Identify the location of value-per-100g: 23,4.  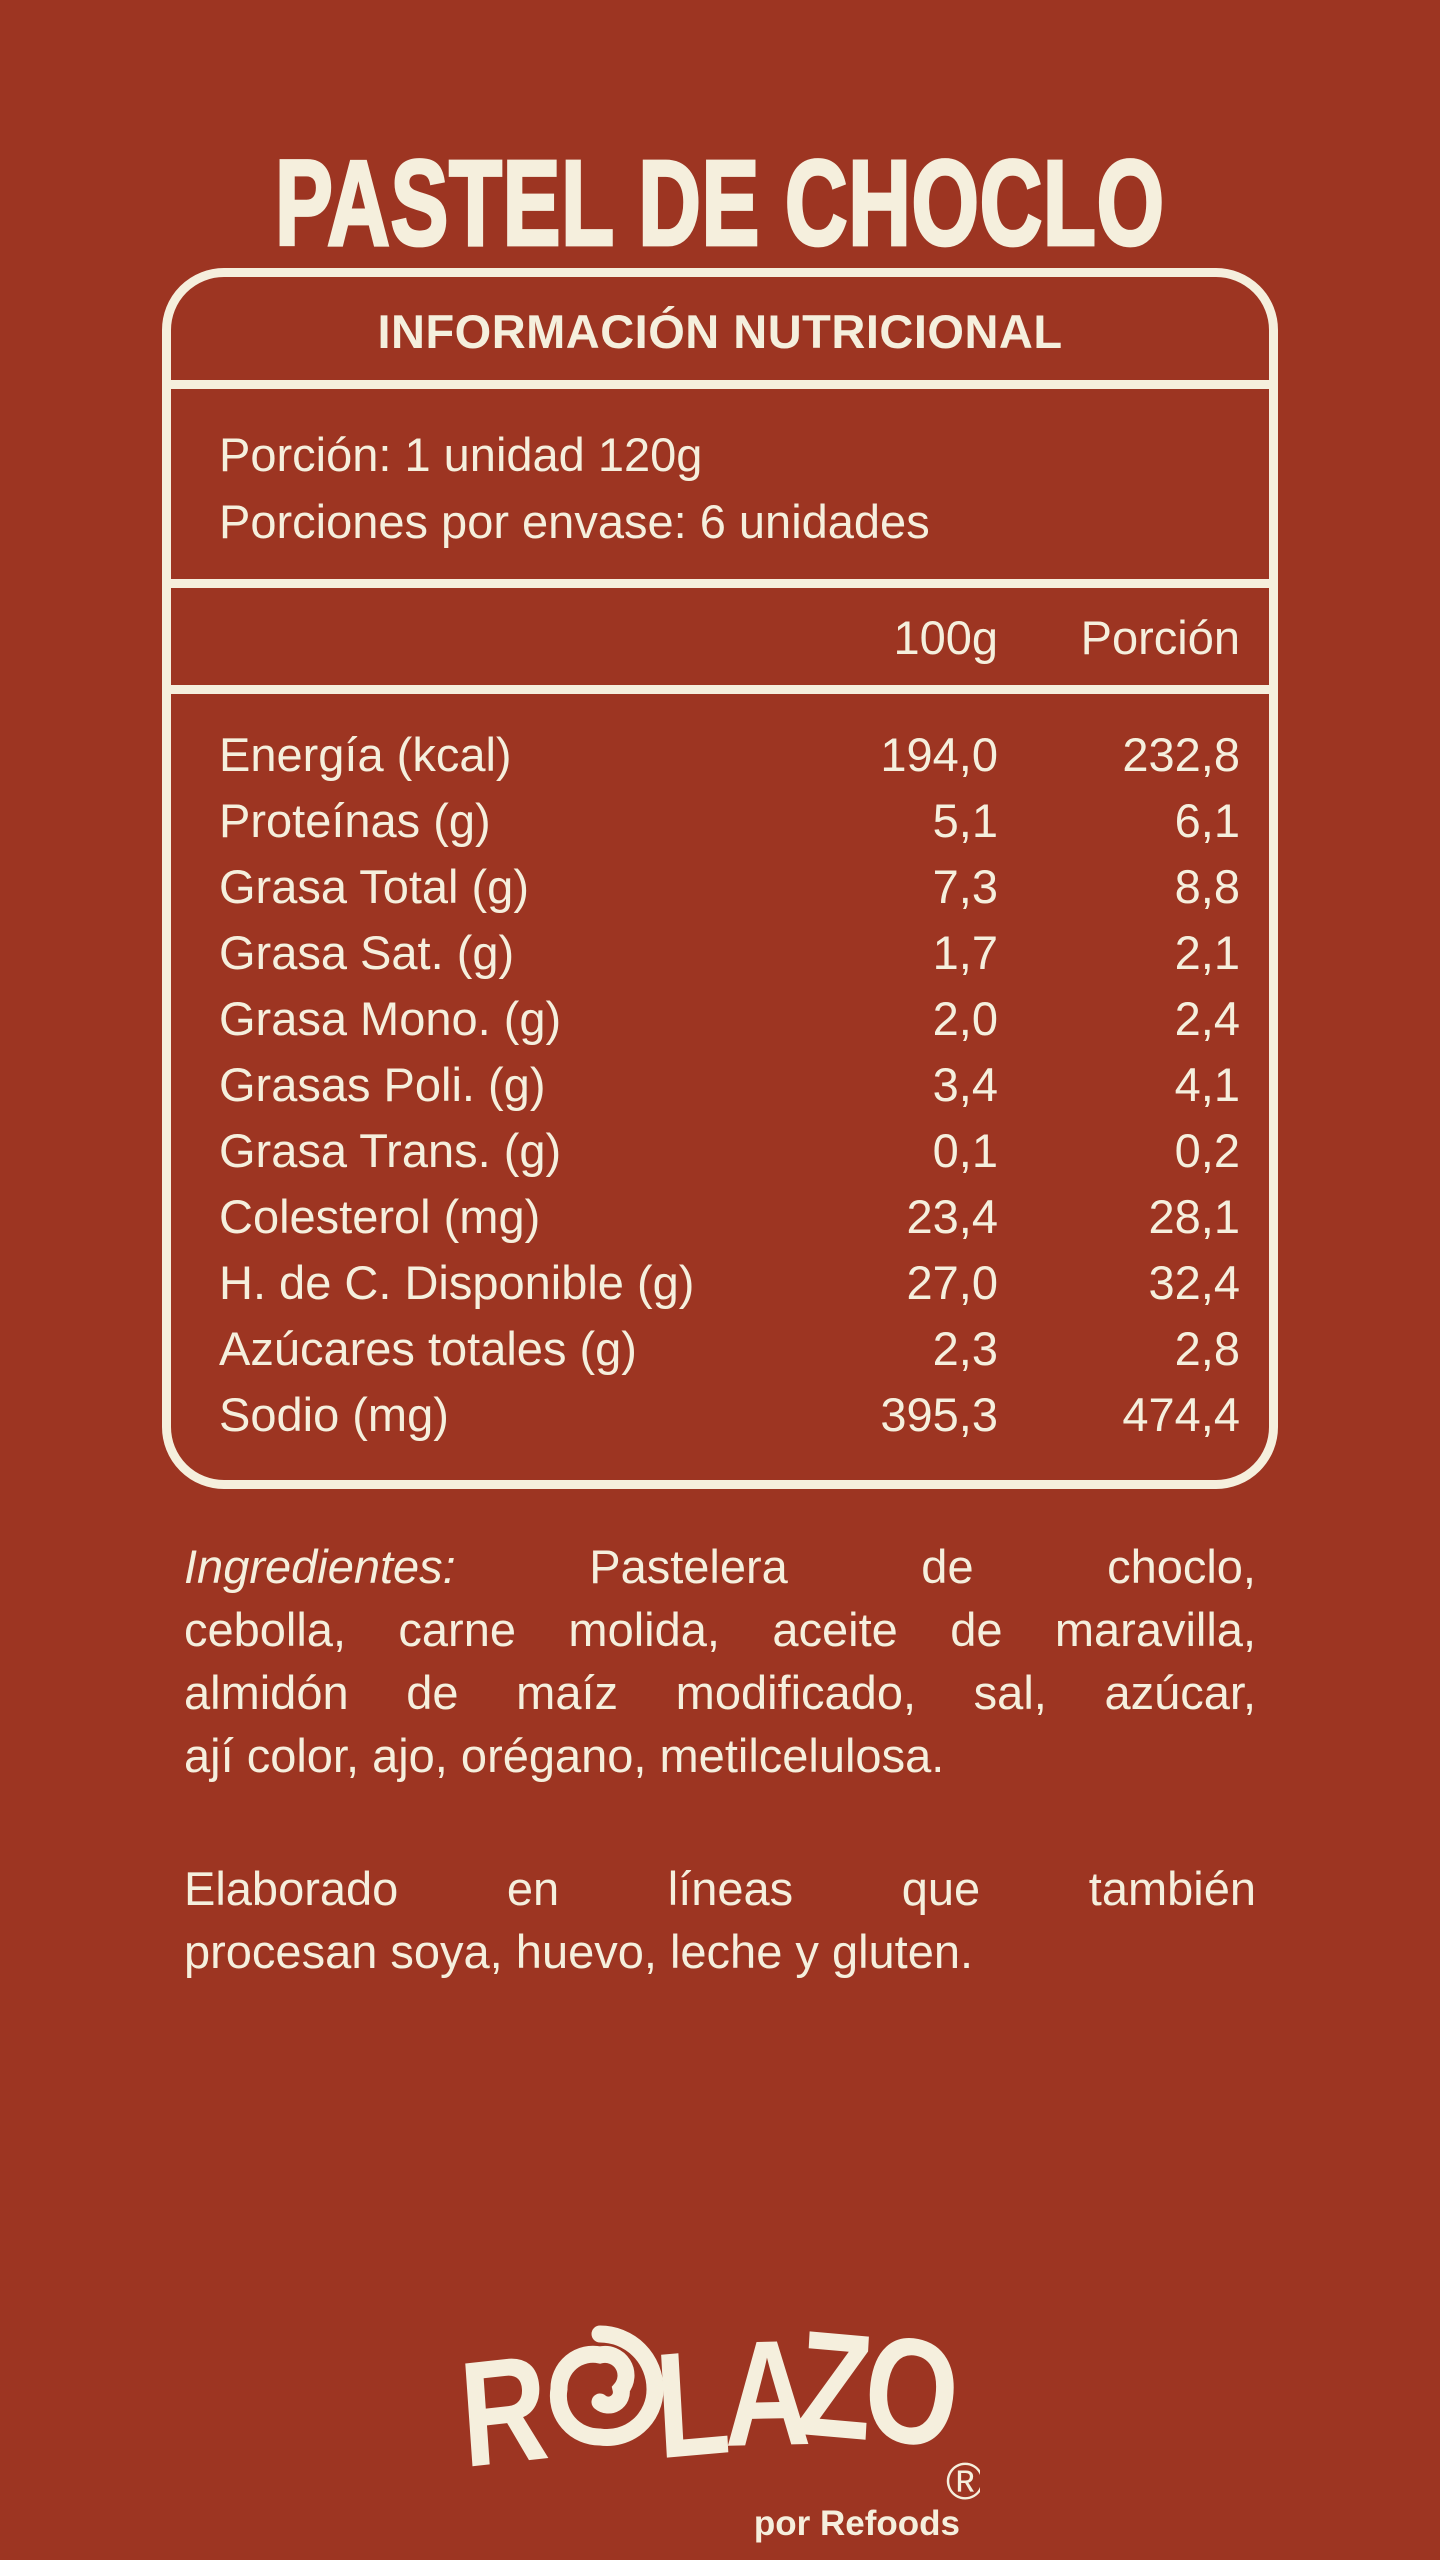
(952, 1216).